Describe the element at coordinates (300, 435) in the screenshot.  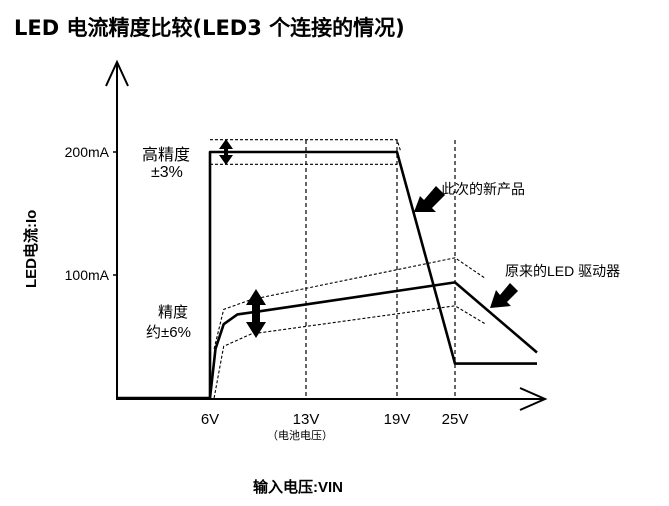
I see `x-tick-note: （电池电压）` at that location.